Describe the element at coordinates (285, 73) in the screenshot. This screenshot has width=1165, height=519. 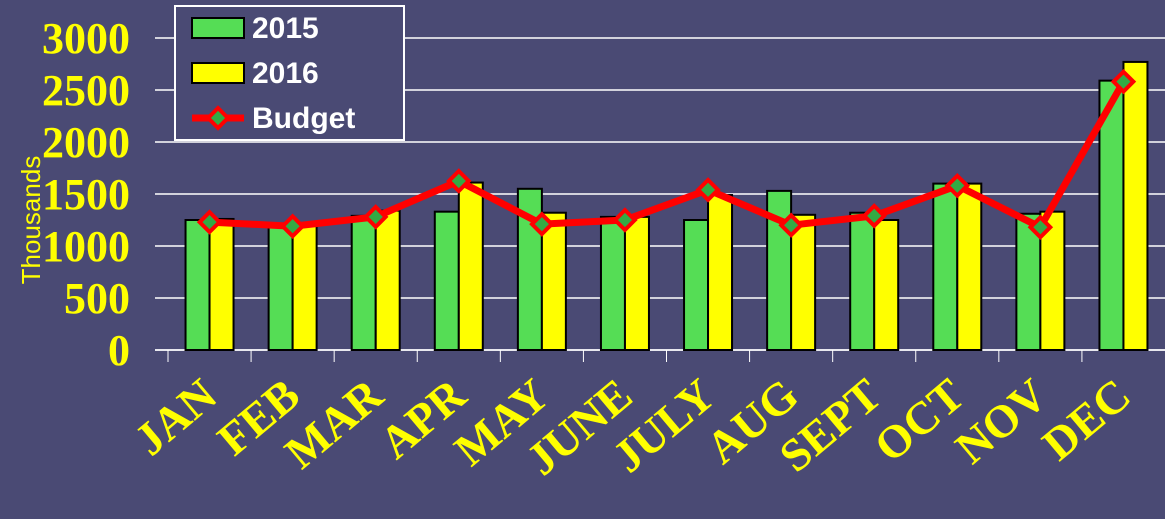
I see `legend-label: 2016` at that location.